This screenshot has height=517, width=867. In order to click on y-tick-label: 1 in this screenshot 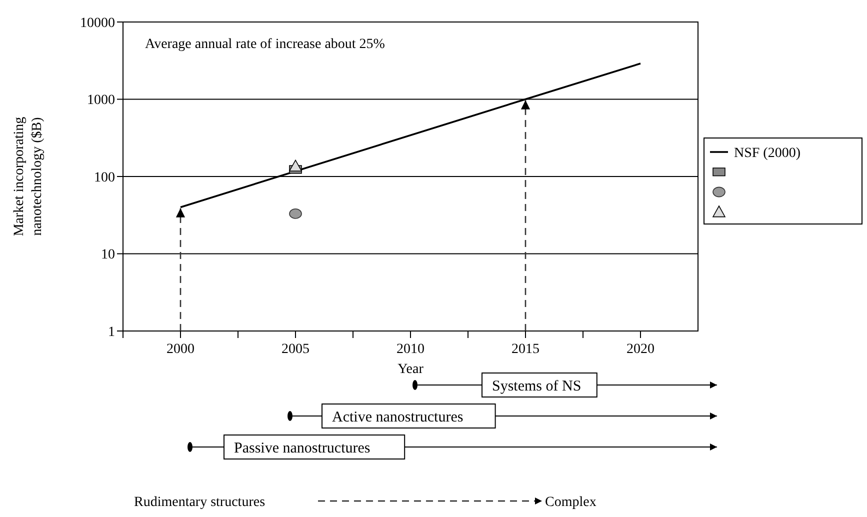, I will do `click(111, 332)`.